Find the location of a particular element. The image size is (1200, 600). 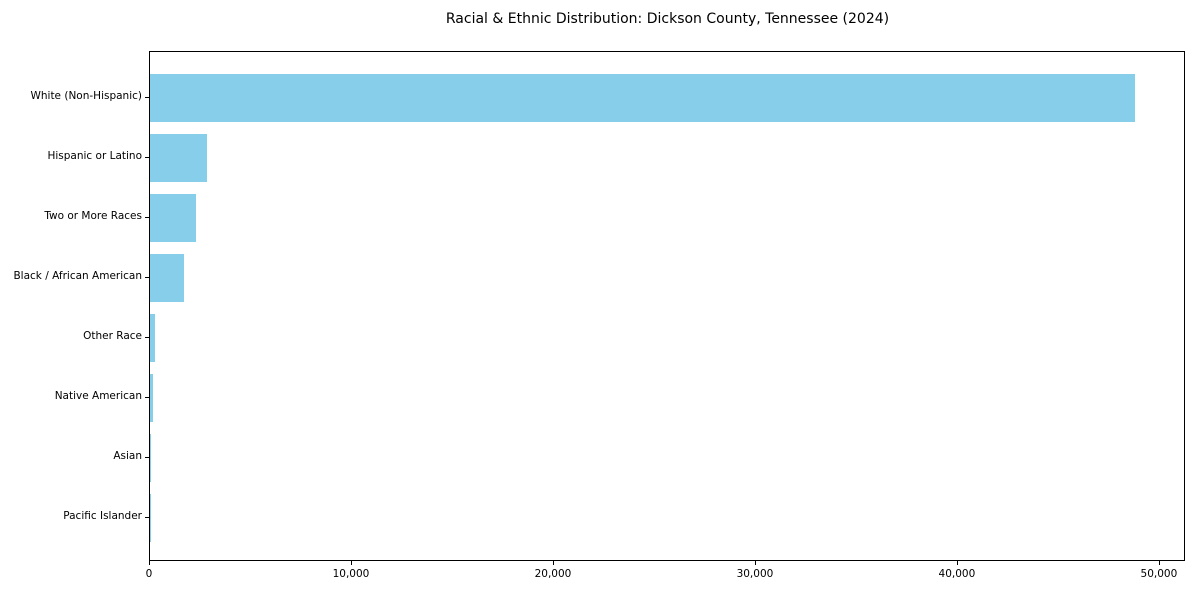

x-tick-label: 50,000 is located at coordinates (1159, 574).